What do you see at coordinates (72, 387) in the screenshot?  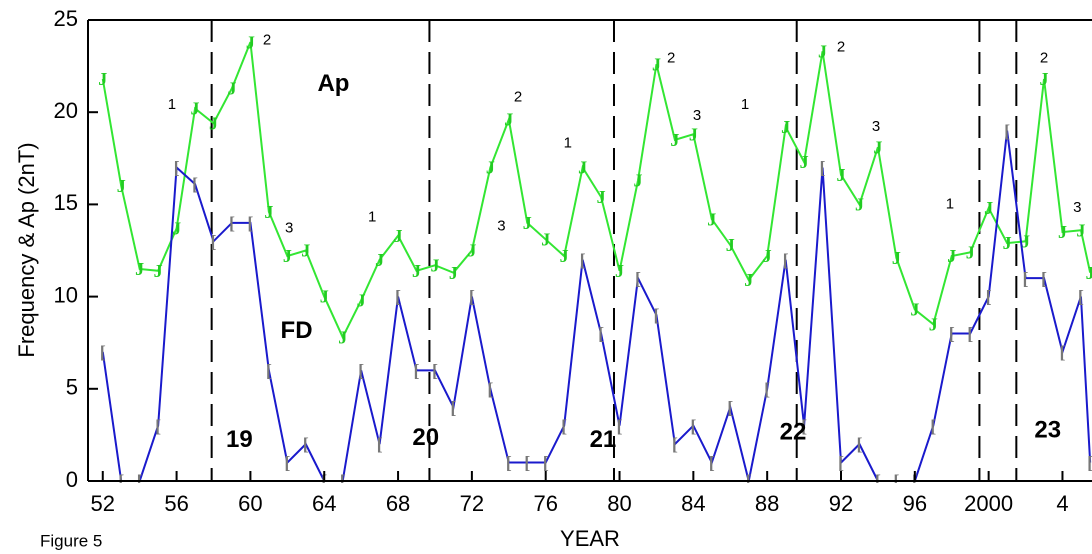 I see `y-tick-label: 5` at bounding box center [72, 387].